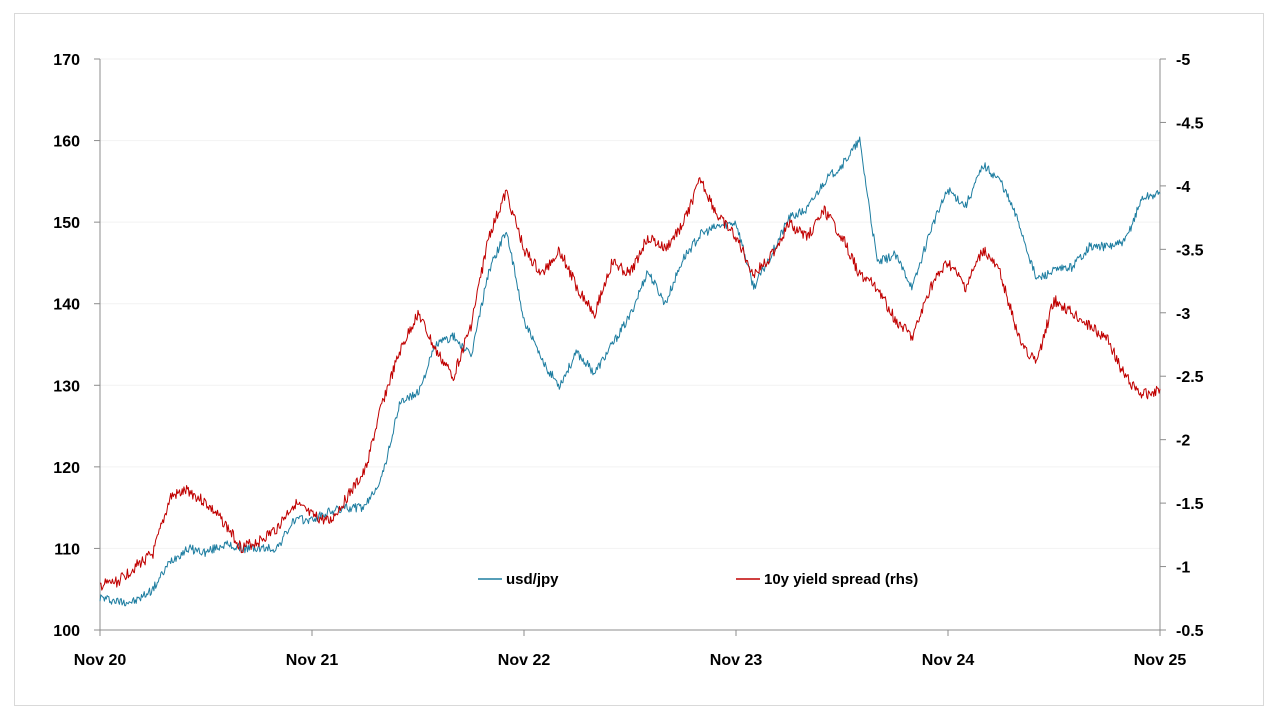 This screenshot has width=1280, height=720. I want to click on right-tick-label: -4, so click(1183, 187).